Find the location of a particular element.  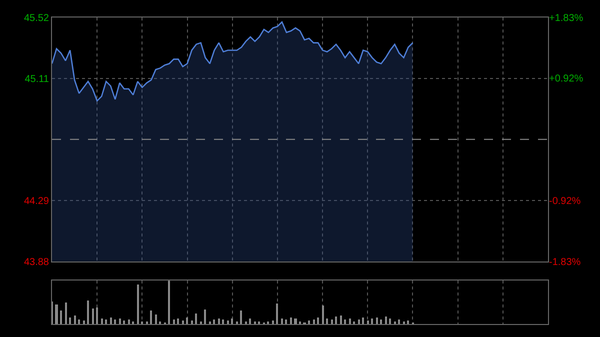

y2-tick-label: -0.92% is located at coordinates (565, 202).